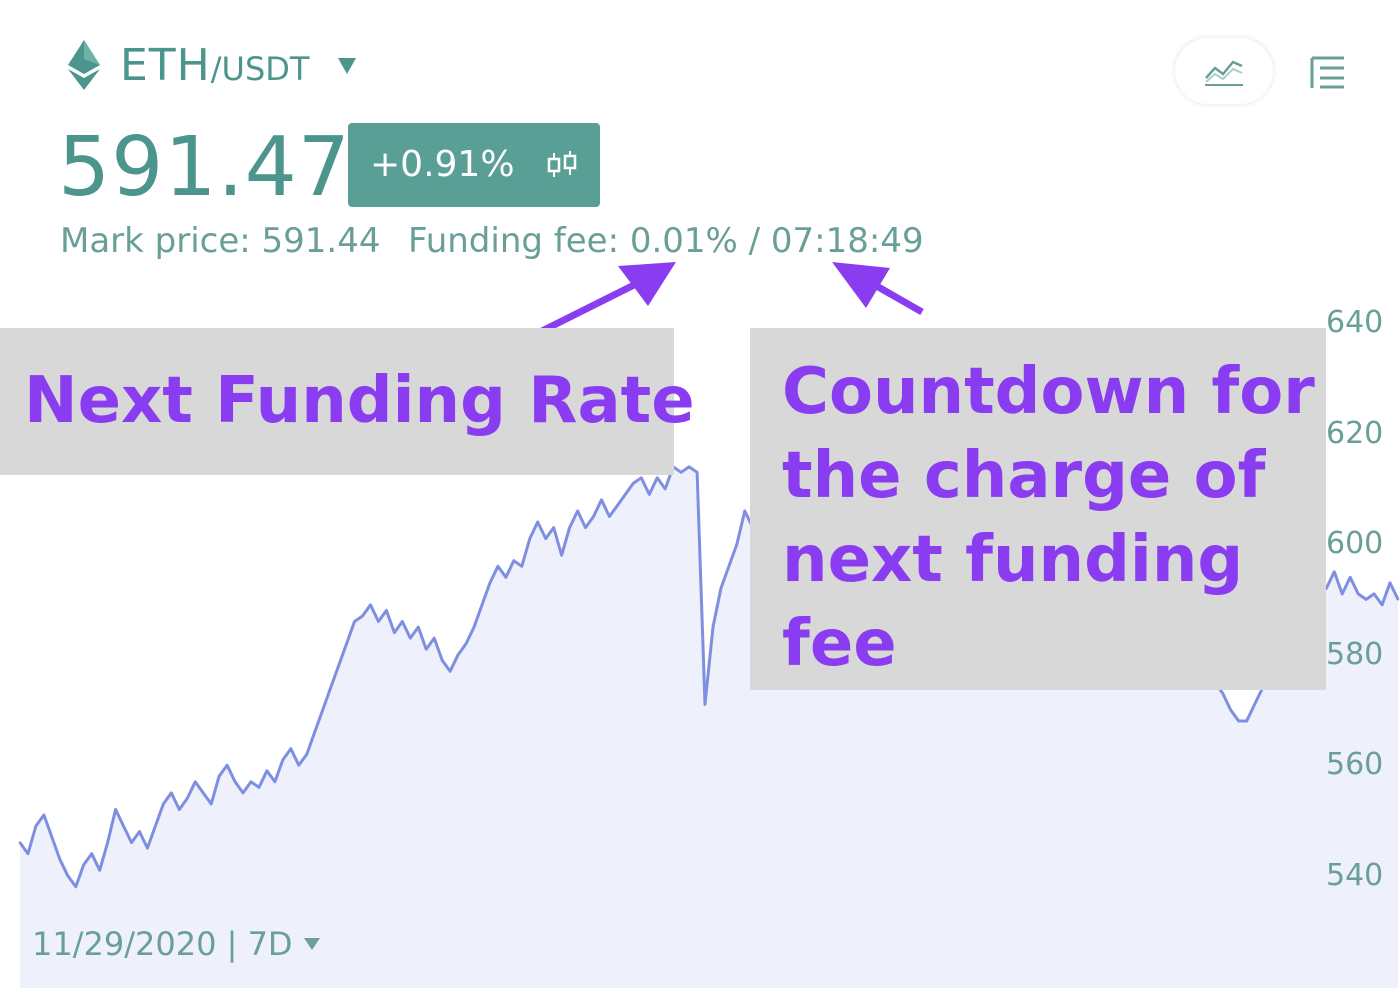 The image size is (1400, 988). Describe the element at coordinates (1328, 72) in the screenshot. I see `list-icon` at that location.